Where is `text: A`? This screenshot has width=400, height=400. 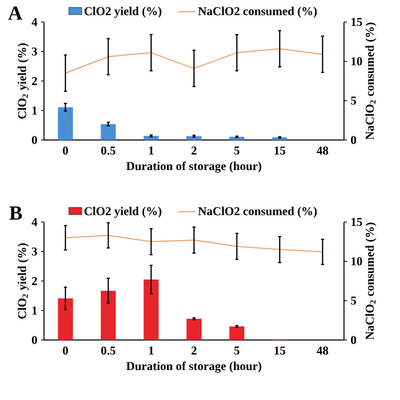 text: A is located at coordinates (15, 13).